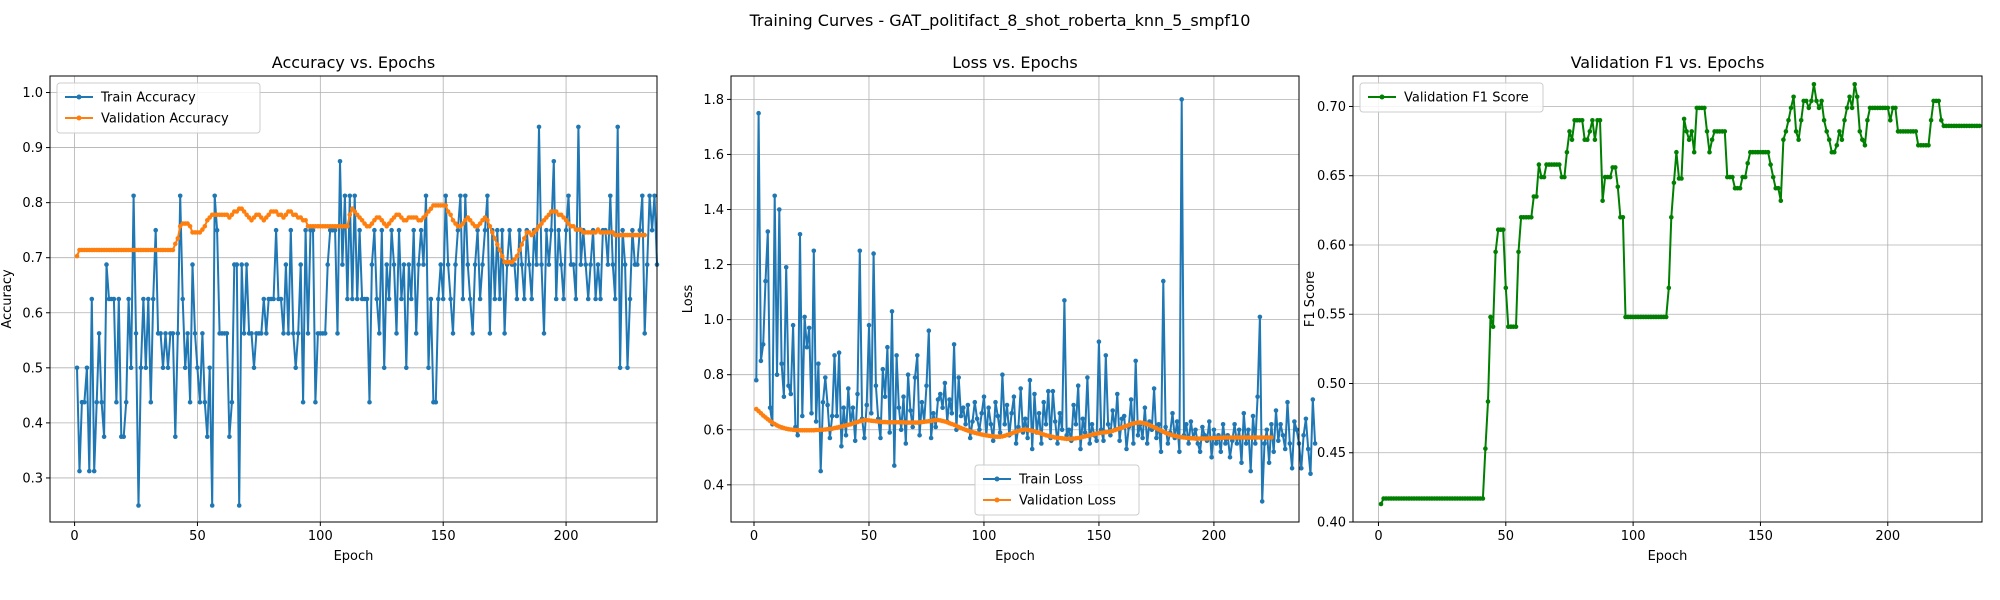 Image resolution: width=2000 pixels, height=600 pixels. What do you see at coordinates (1331, 176) in the screenshot?
I see `y-tick-label: 0.65` at bounding box center [1331, 176].